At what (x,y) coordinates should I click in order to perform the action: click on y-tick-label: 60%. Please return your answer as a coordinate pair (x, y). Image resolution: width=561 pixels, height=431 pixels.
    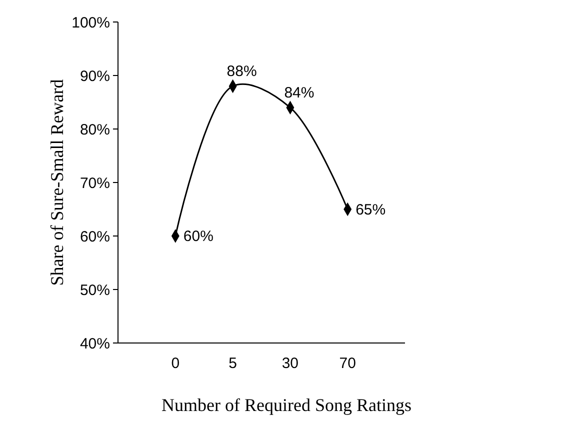
    Looking at the image, I should click on (95, 237).